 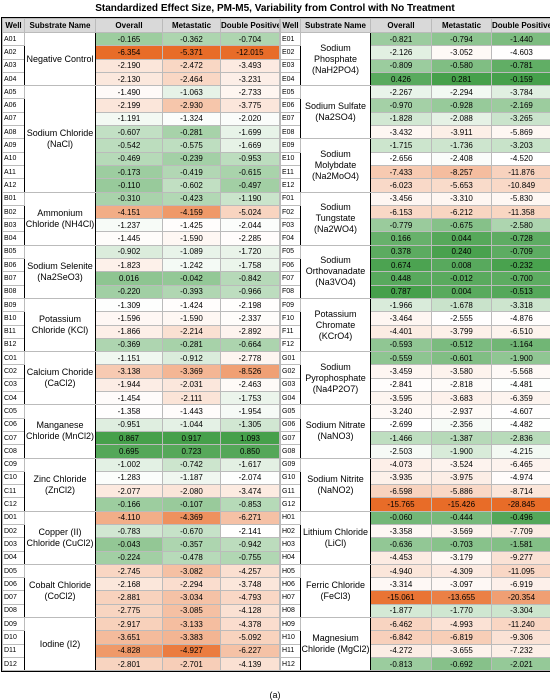 What do you see at coordinates (401, 171) in the screenshot?
I see `effect-size-cell: -7.433` at bounding box center [401, 171].